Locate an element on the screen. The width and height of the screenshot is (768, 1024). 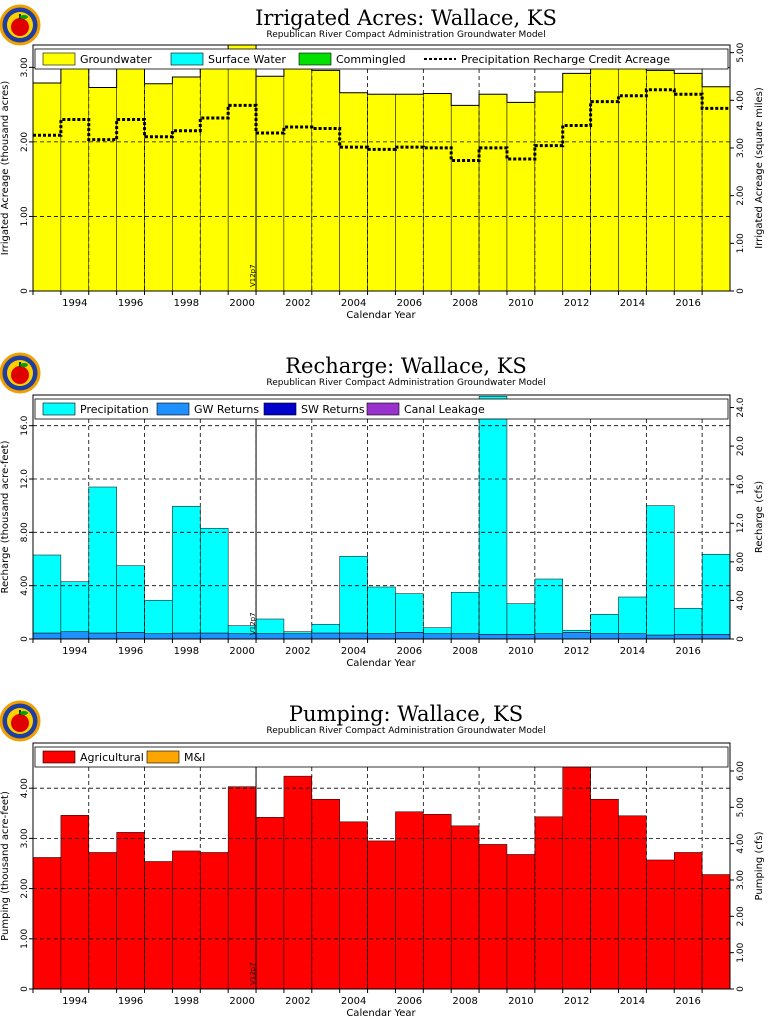
legend-label: Canal Leakage is located at coordinates (444, 409).